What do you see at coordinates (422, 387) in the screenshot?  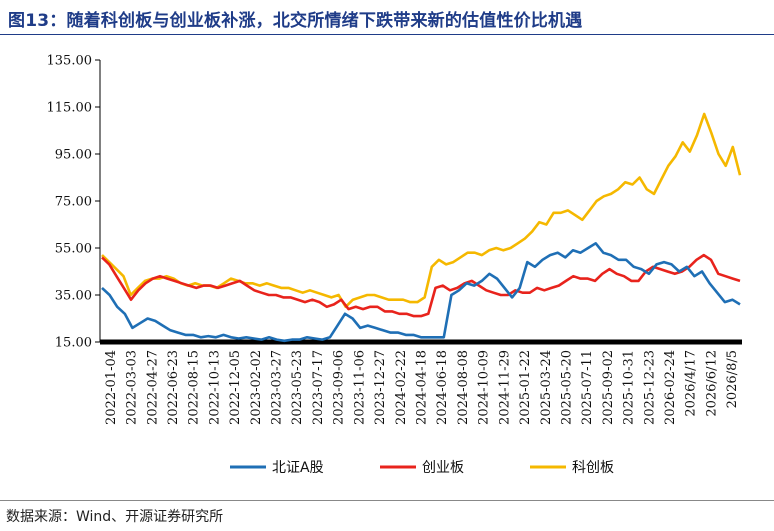 I see `x-tick-label: 2024-04-18` at bounding box center [422, 387].